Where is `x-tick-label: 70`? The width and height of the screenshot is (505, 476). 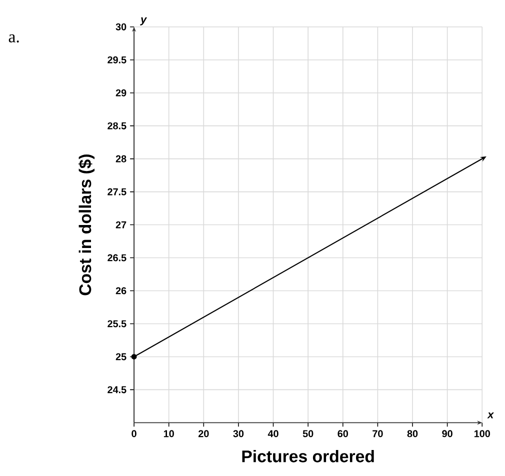
x-tick-label: 70 is located at coordinates (377, 433).